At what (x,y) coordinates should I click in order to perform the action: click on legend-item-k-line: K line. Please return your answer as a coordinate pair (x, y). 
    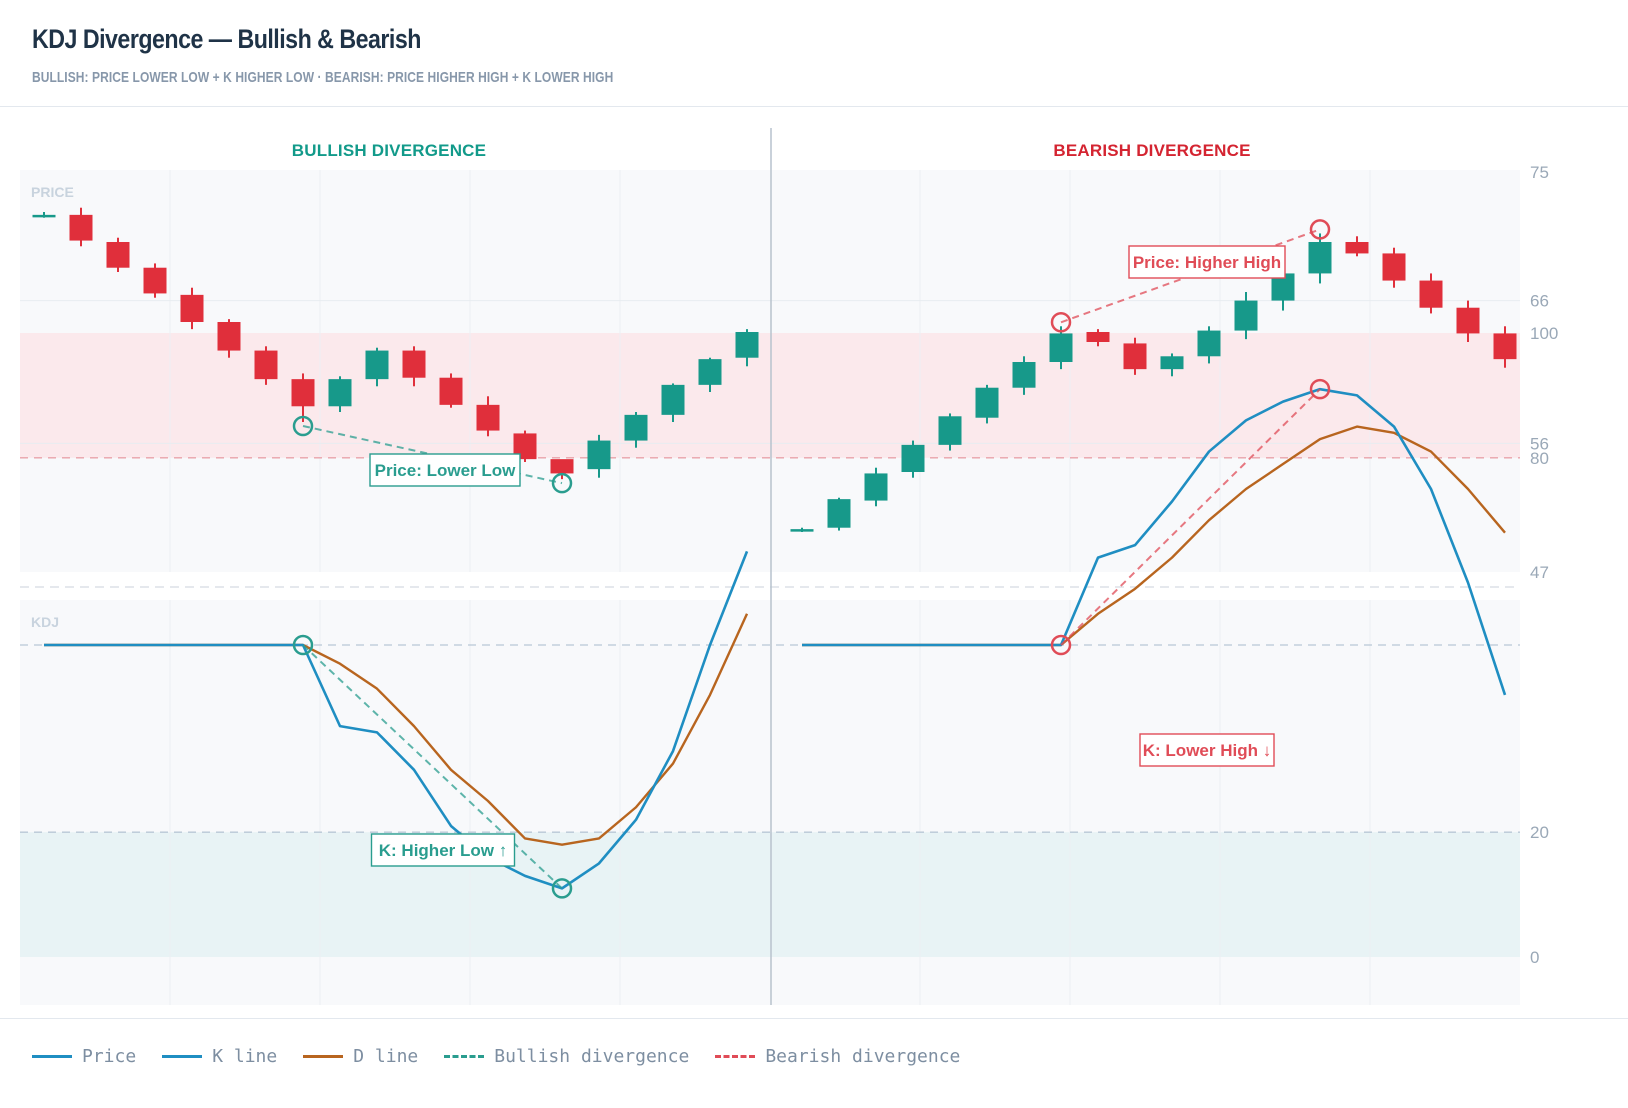
    Looking at the image, I should click on (219, 1056).